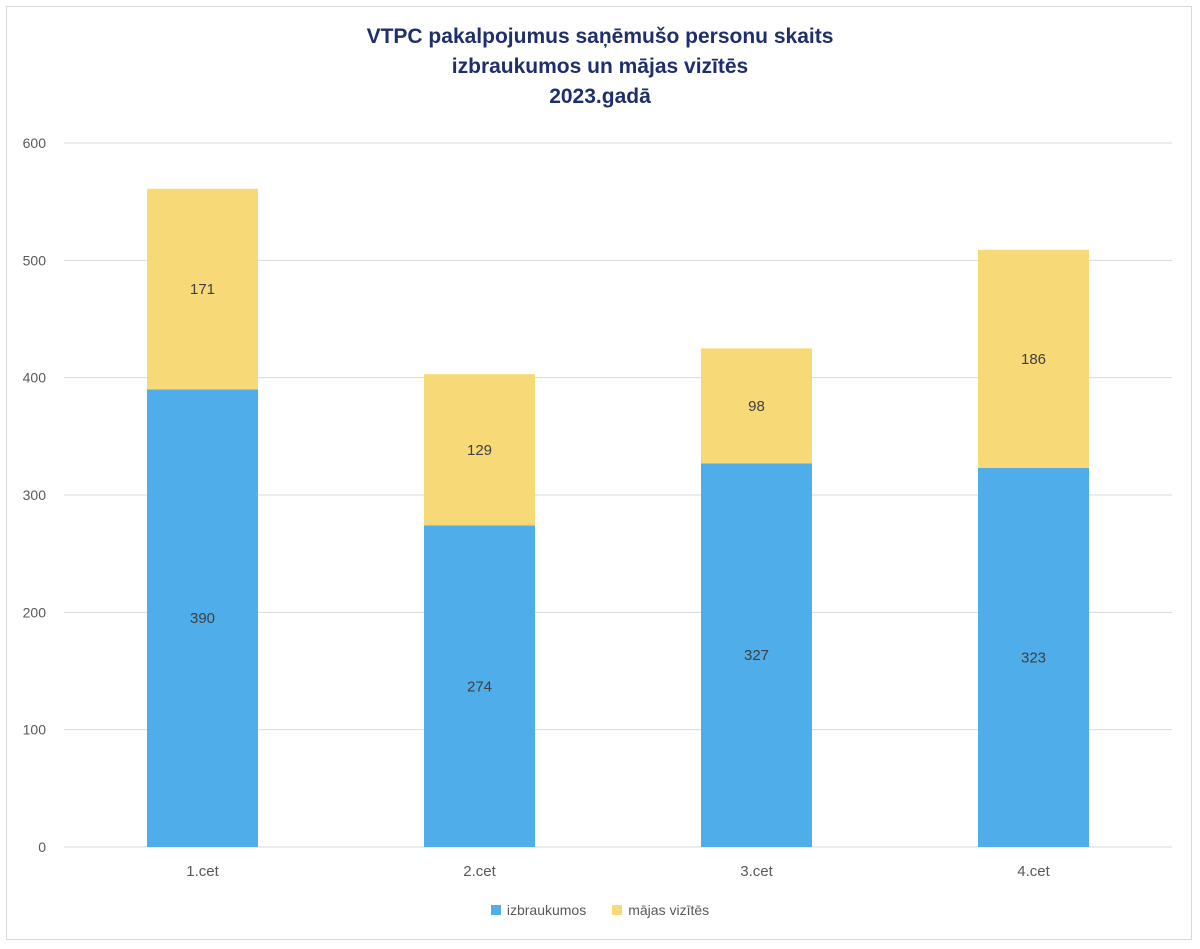 This screenshot has width=1200, height=949. I want to click on y-tick-label: 400, so click(35, 378).